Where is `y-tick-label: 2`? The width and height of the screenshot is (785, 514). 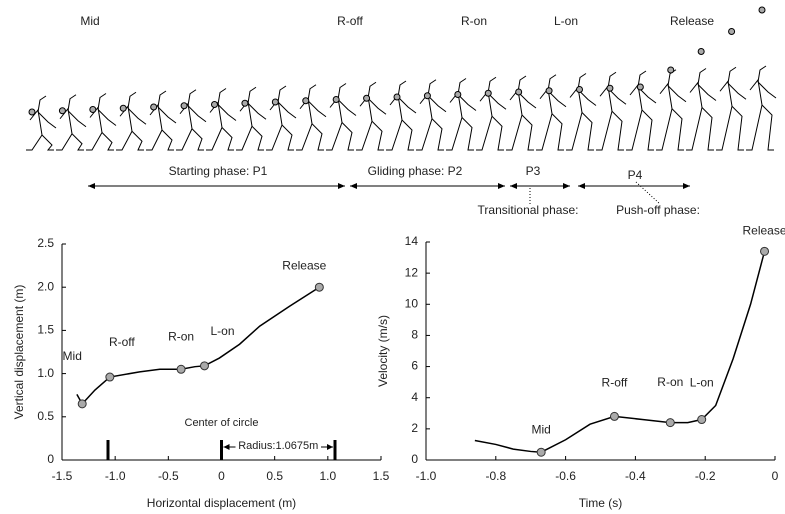 y-tick-label: 2 is located at coordinates (414, 428).